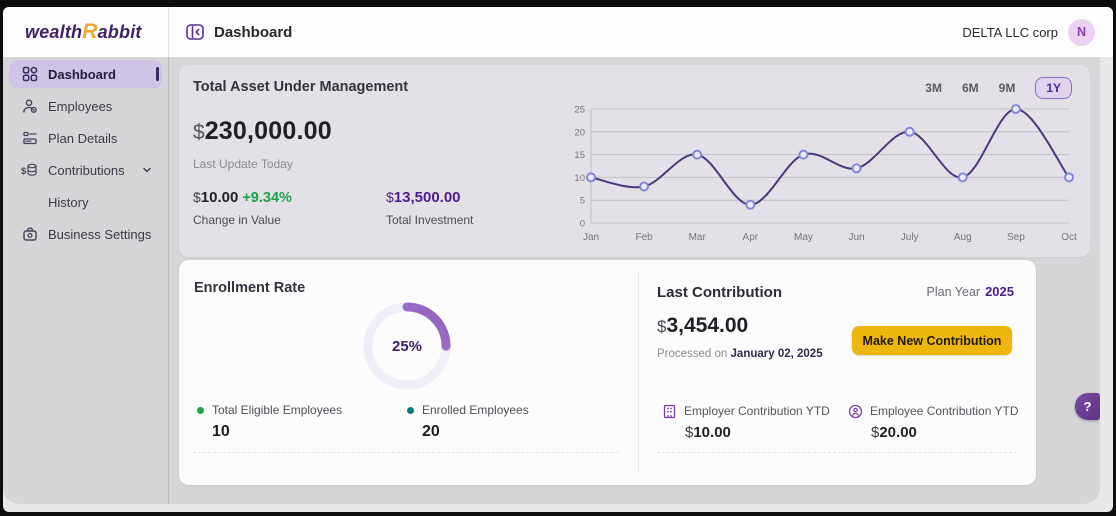 The image size is (1116, 516). Describe the element at coordinates (1007, 88) in the screenshot. I see `range-9m-button: 9M` at that location.